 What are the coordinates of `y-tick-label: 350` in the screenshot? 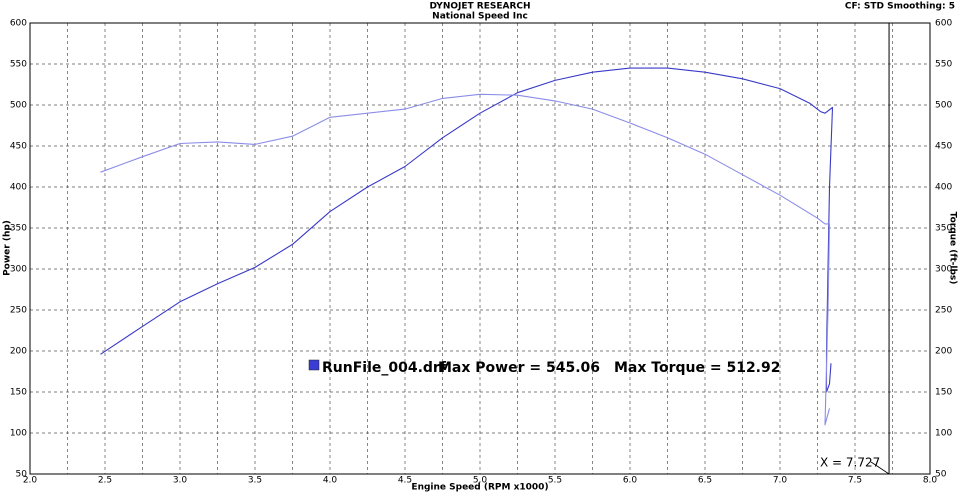 It's located at (18, 229).